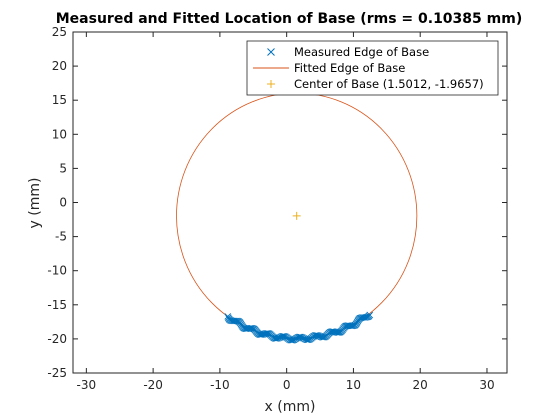 Image resolution: width=560 pixels, height=420 pixels. Describe the element at coordinates (59, 32) in the screenshot. I see `y-tick-label: 25` at that location.